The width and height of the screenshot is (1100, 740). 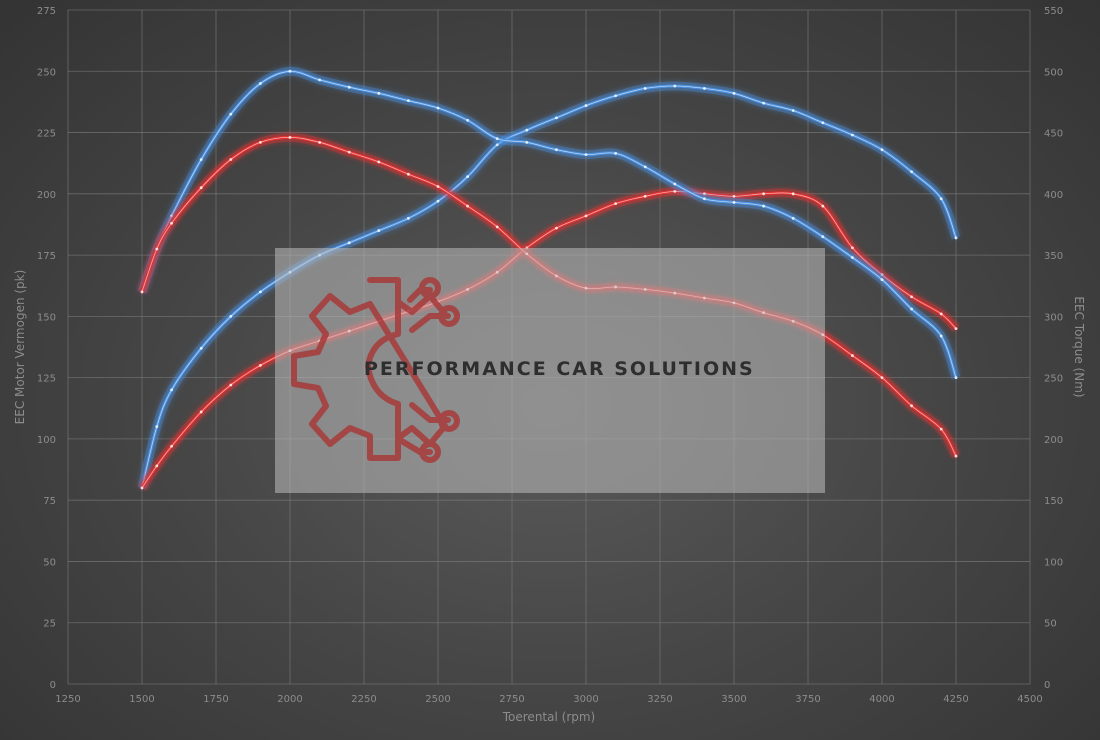 I want to click on left-y-tick-label: 200, so click(x=46, y=195).